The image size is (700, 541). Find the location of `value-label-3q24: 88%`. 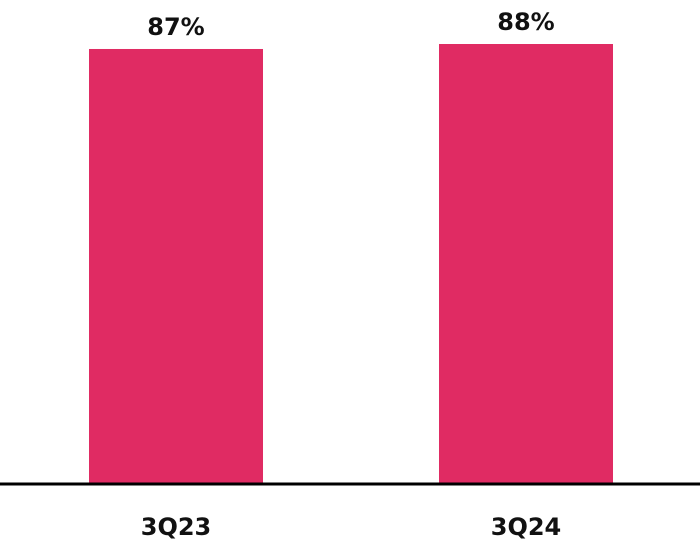

value-label-3q24: 88% is located at coordinates (525, 22).